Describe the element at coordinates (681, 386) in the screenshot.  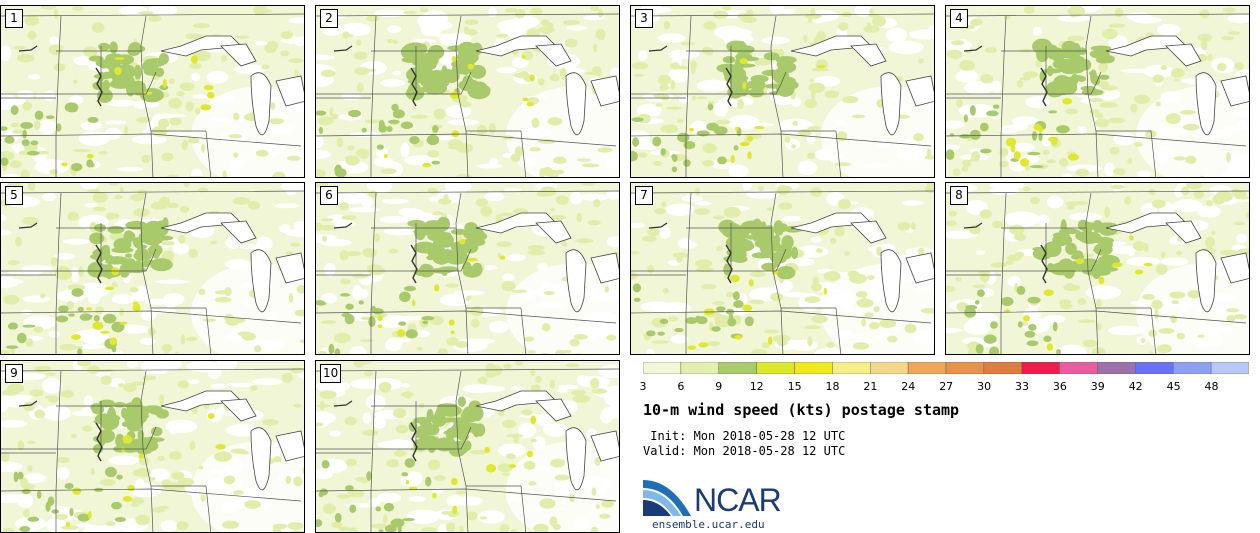
I see `color-scale-tick-label: 6` at that location.